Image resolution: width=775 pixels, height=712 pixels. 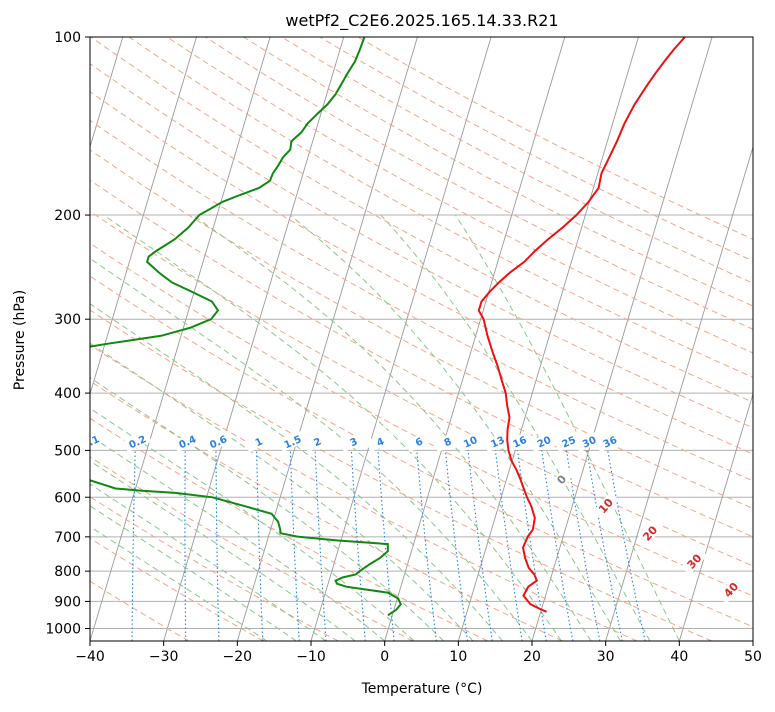 What do you see at coordinates (606, 506) in the screenshot?
I see `moist-adiabat-label-group: 10` at bounding box center [606, 506].